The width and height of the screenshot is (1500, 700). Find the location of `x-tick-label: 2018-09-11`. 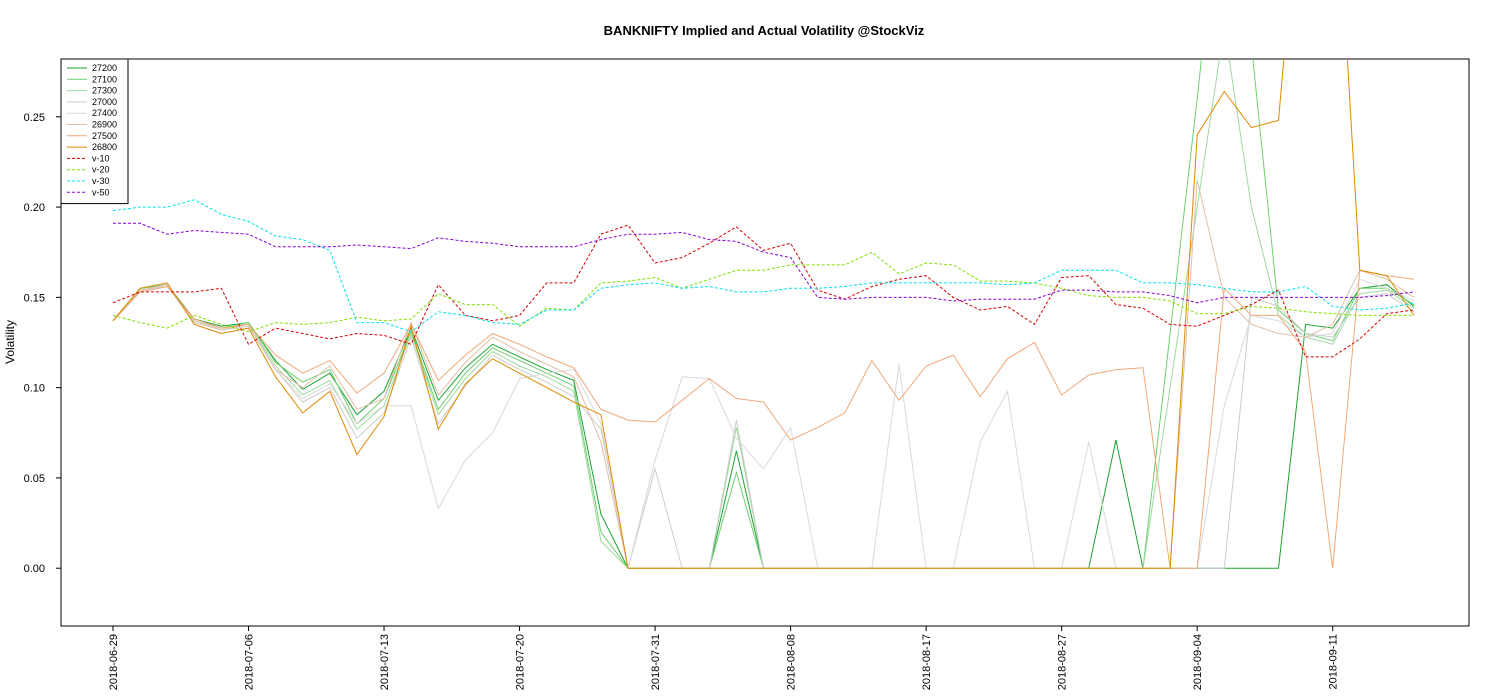

x-tick-label: 2018-09-11 is located at coordinates (1334, 661).